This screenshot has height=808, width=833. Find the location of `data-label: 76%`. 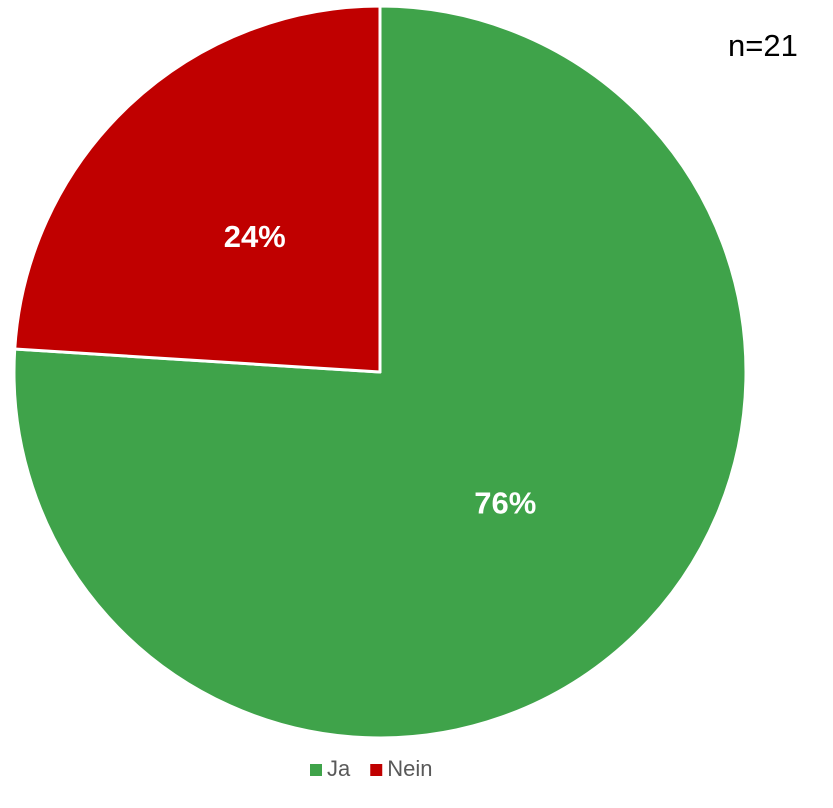

data-label: 76% is located at coordinates (505, 503).